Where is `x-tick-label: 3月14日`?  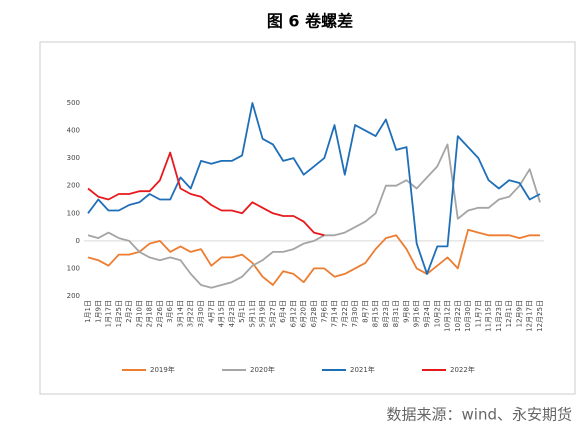
x-tick-label: 3月14日 is located at coordinates (180, 313).